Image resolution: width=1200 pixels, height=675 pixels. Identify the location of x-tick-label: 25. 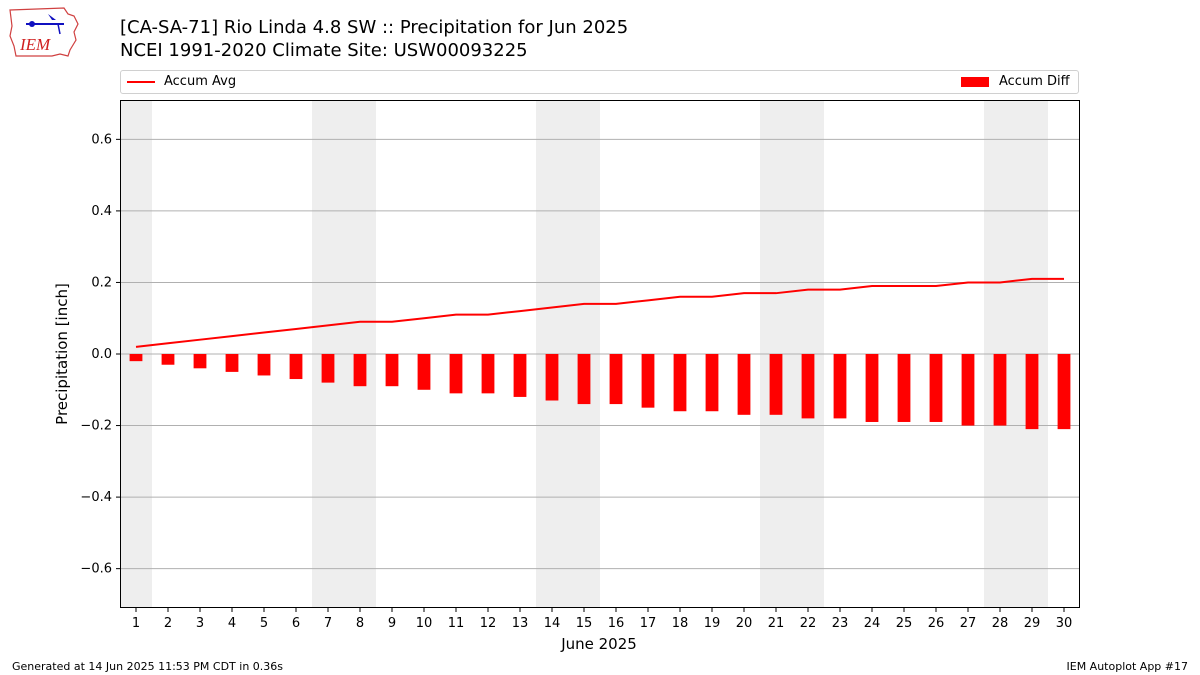
(904, 623).